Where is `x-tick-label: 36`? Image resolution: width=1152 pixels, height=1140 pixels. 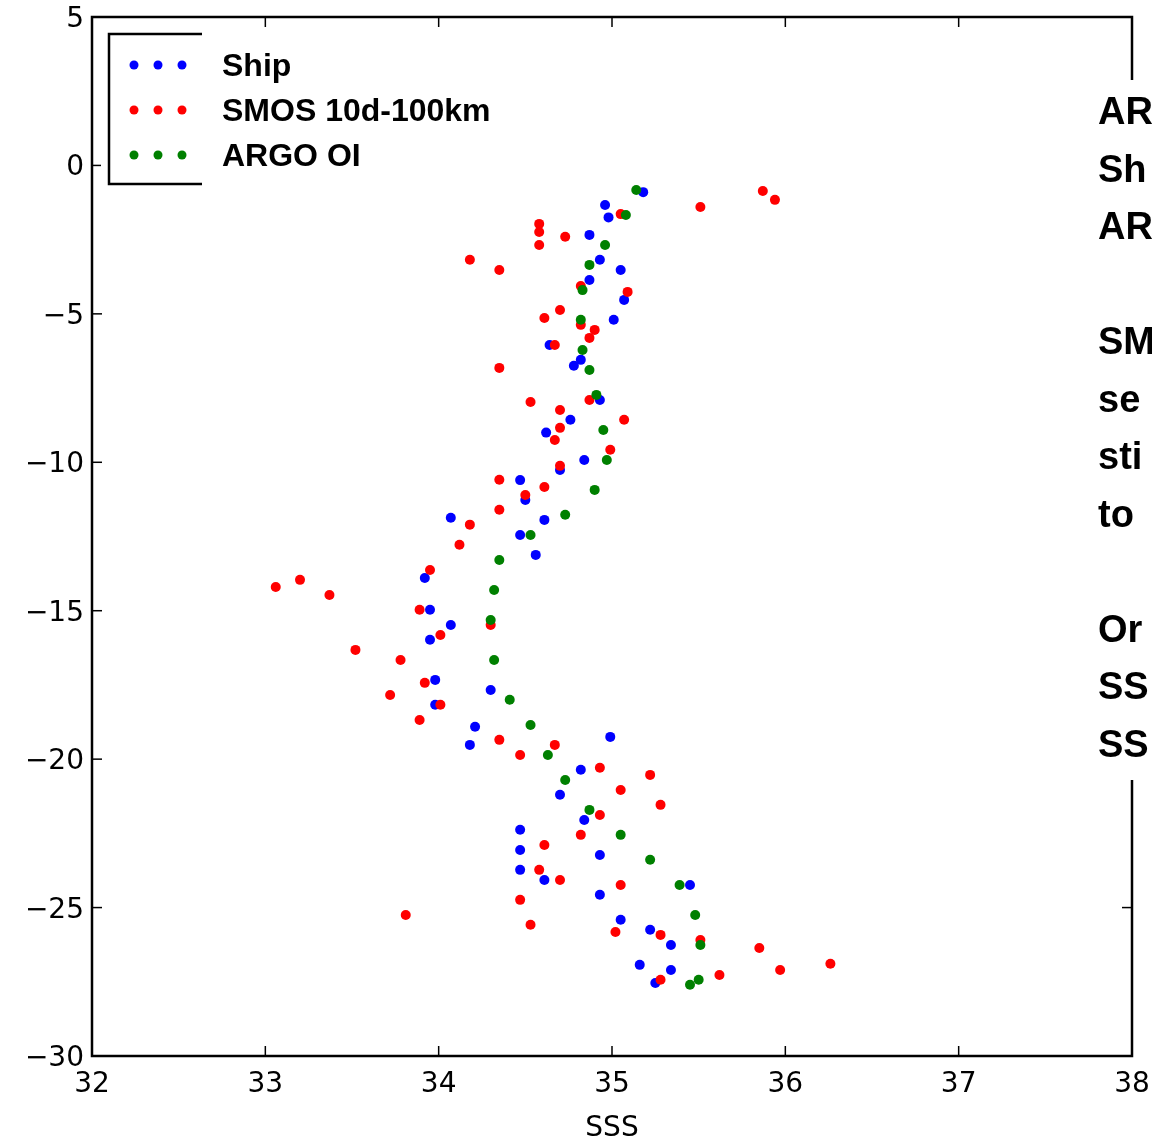
x-tick-label: 36 is located at coordinates (785, 1082).